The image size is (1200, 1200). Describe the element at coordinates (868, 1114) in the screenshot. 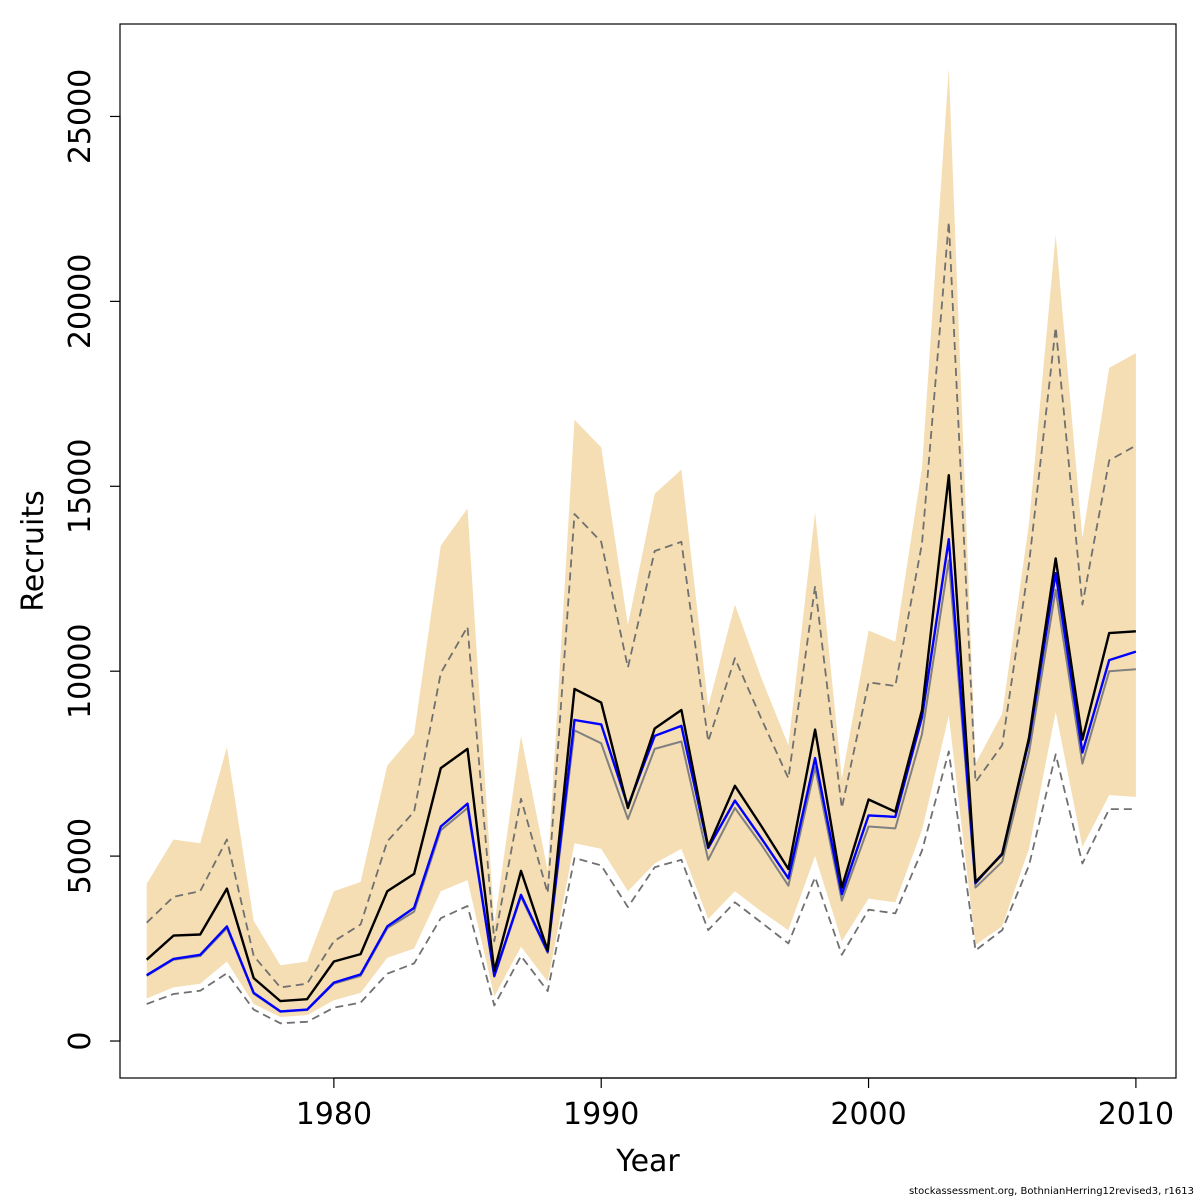

I see `x-tick-label: 2000` at that location.